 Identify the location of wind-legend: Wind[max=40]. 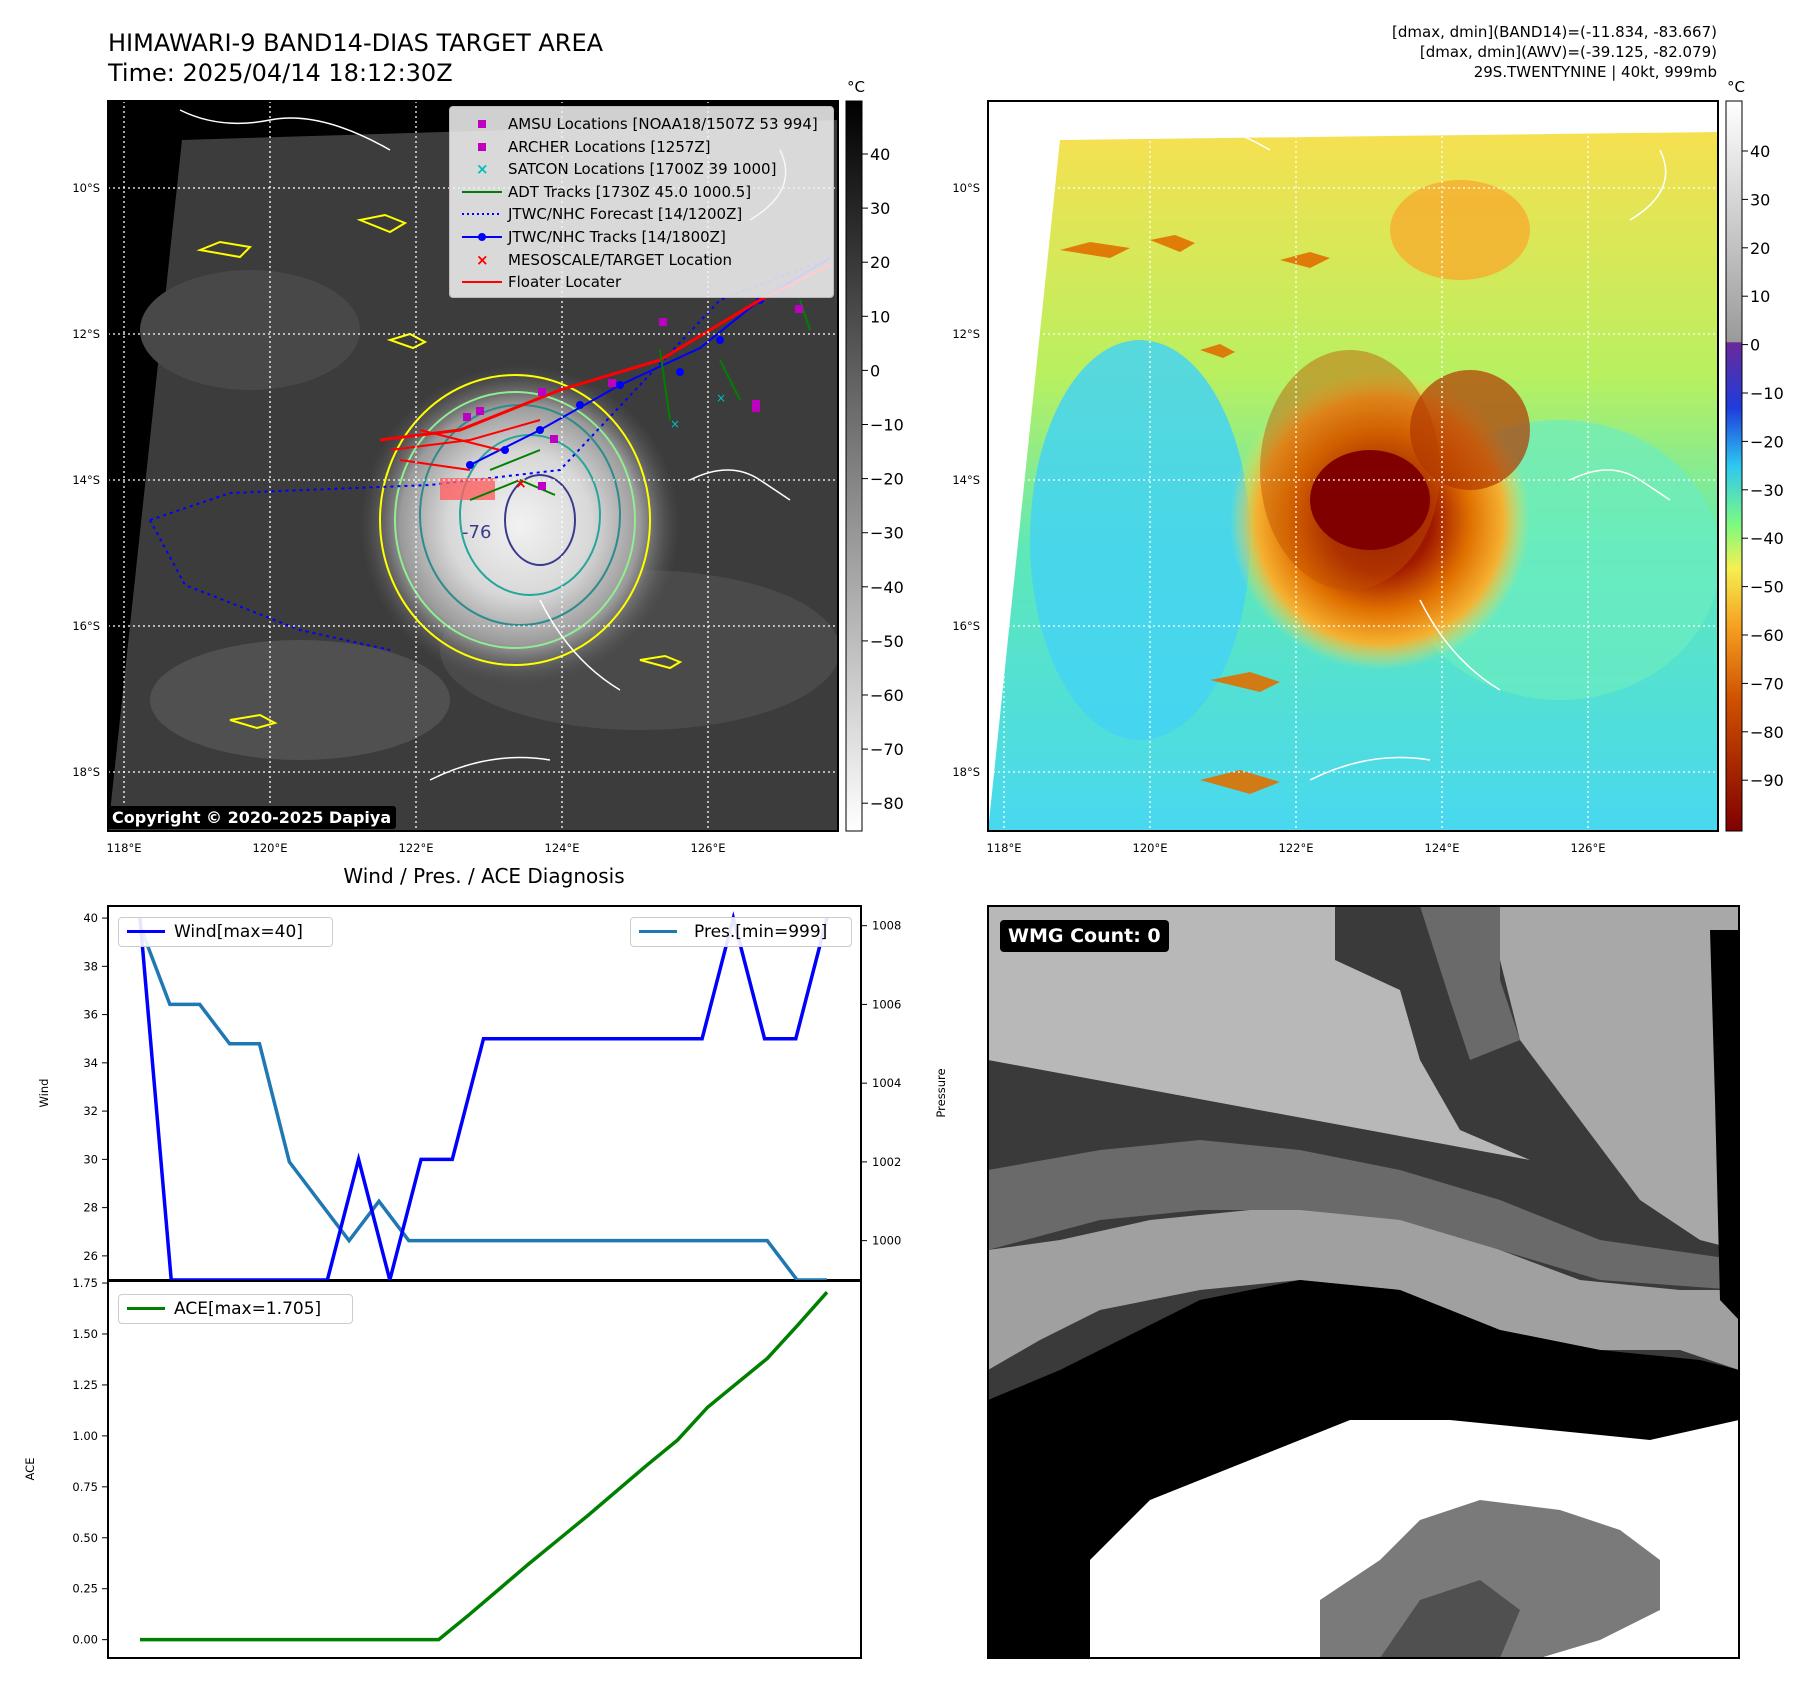
(225, 932).